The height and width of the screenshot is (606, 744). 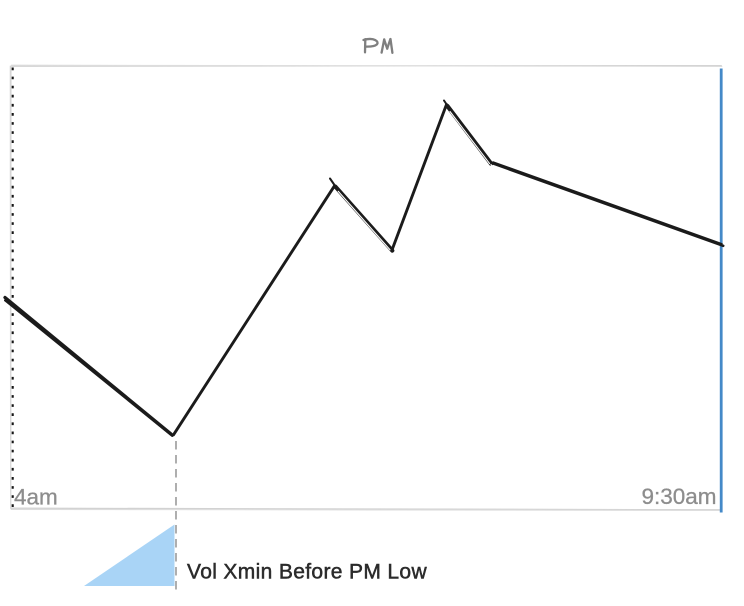 What do you see at coordinates (36, 497) in the screenshot?
I see `svg-text: 4am` at bounding box center [36, 497].